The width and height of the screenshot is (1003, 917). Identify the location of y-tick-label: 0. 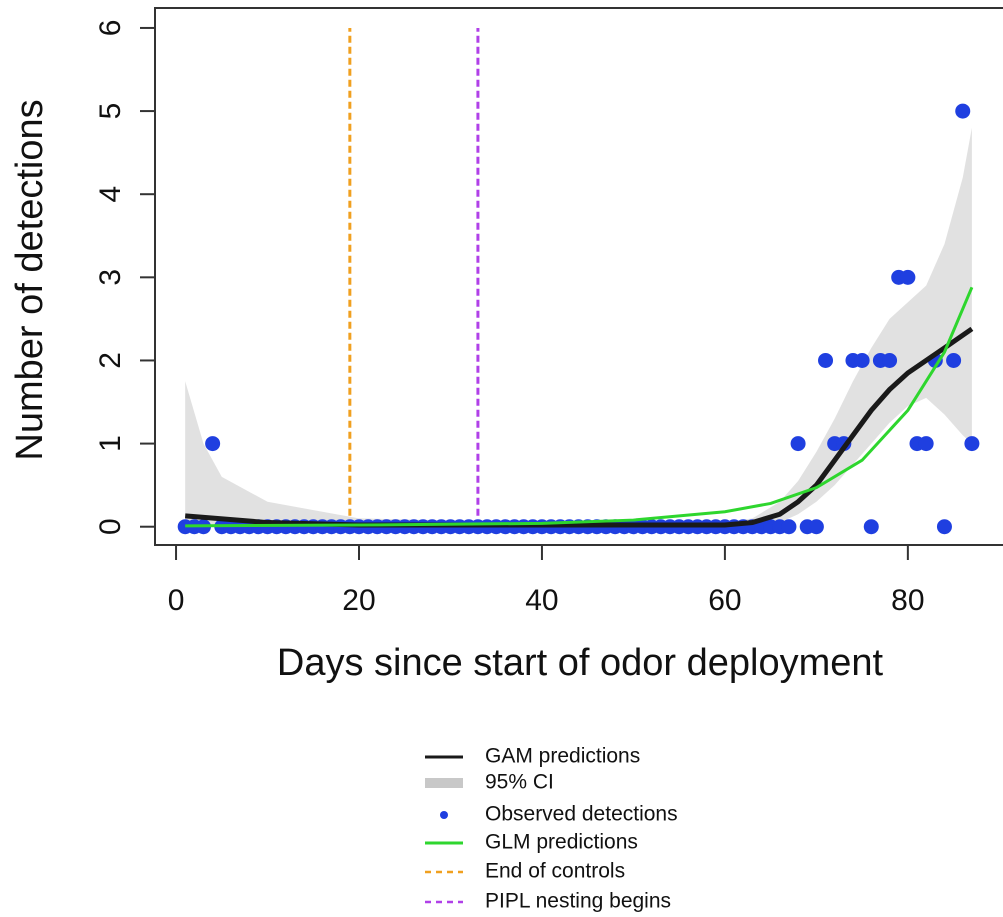
(110, 526).